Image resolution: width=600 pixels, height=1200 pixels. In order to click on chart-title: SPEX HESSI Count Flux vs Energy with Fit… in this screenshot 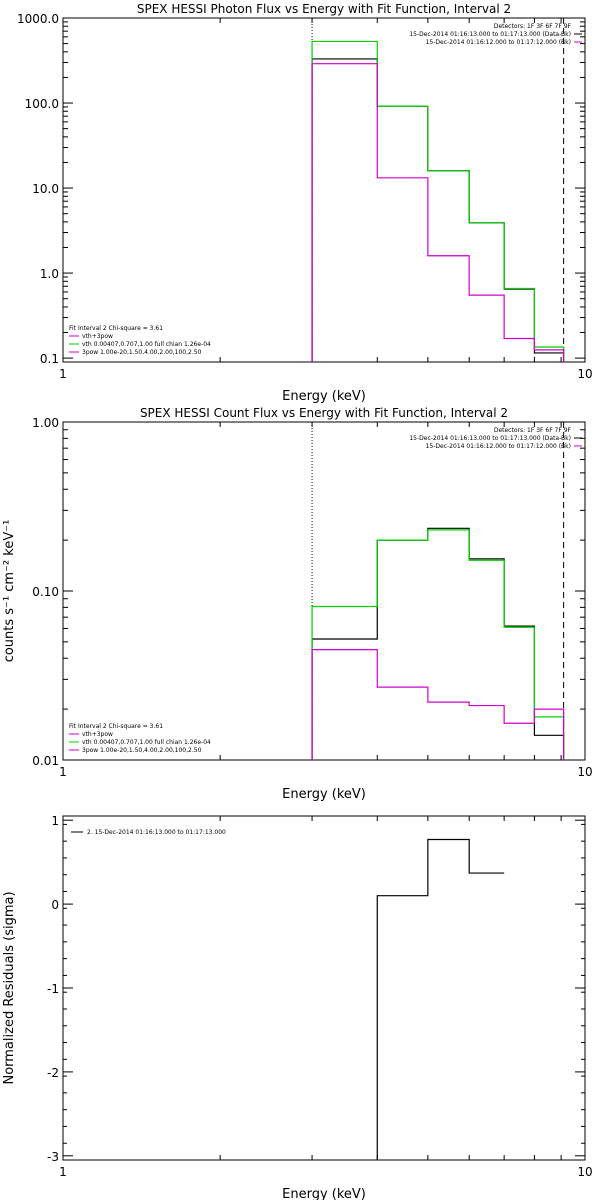, I will do `click(324, 413)`.